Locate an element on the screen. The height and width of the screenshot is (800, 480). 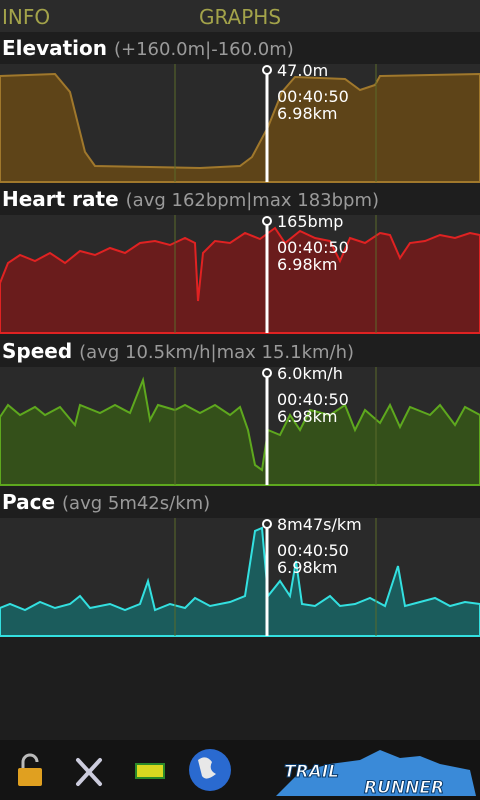
graph-title: Pace (avg 5m42s/km) is located at coordinates (106, 502).